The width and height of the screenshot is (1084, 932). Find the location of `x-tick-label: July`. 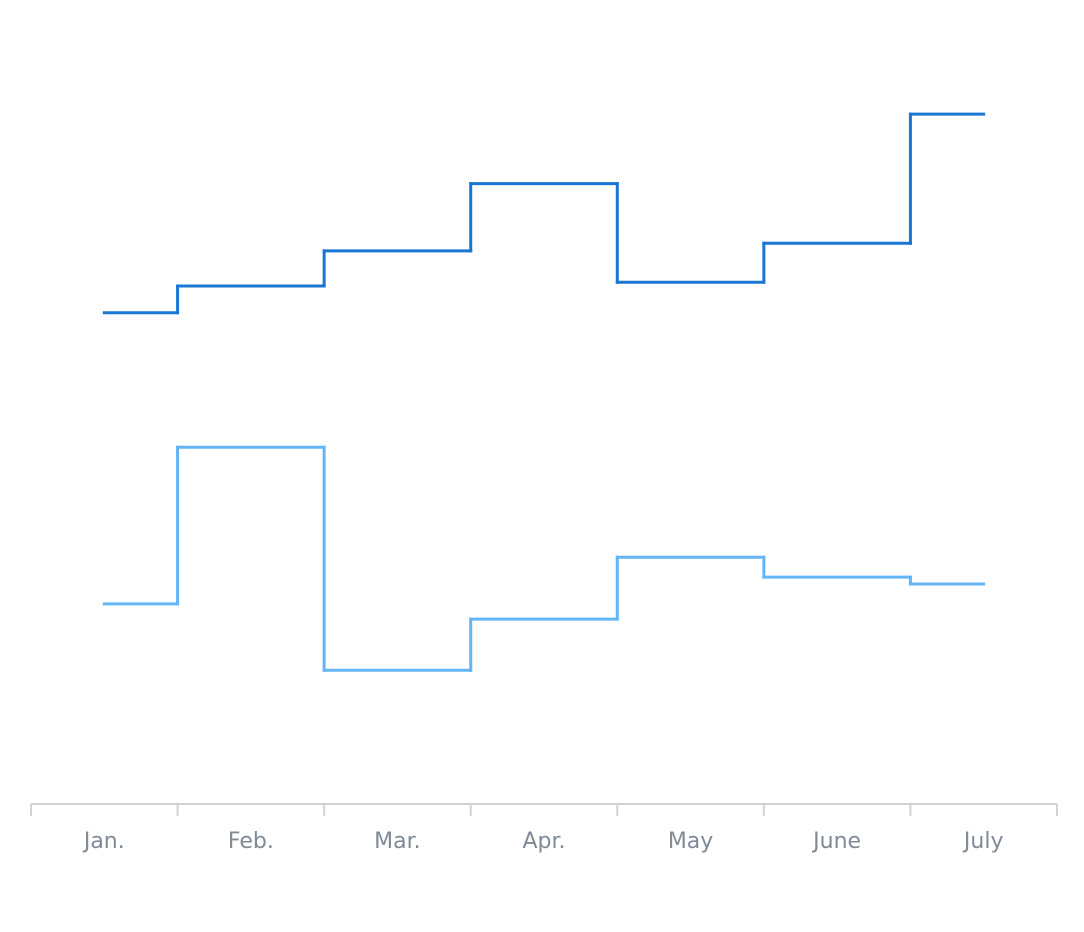

x-tick-label: July is located at coordinates (983, 841).